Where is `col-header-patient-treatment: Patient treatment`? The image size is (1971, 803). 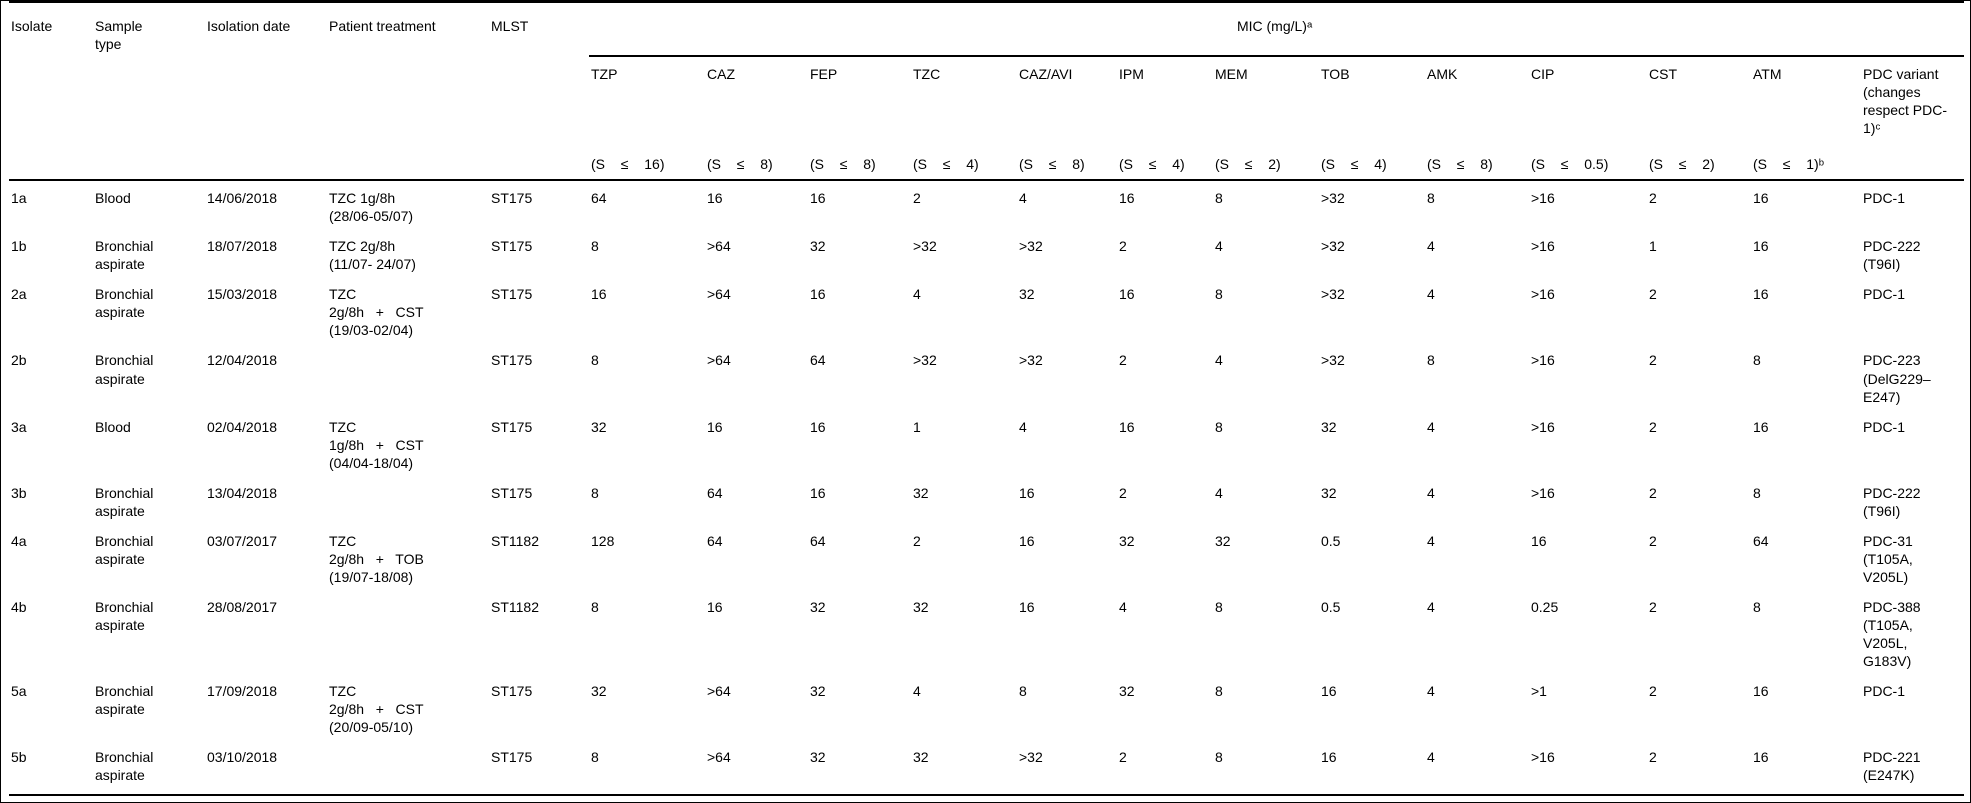
col-header-patient-treatment: Patient treatment is located at coordinates (408, 92).